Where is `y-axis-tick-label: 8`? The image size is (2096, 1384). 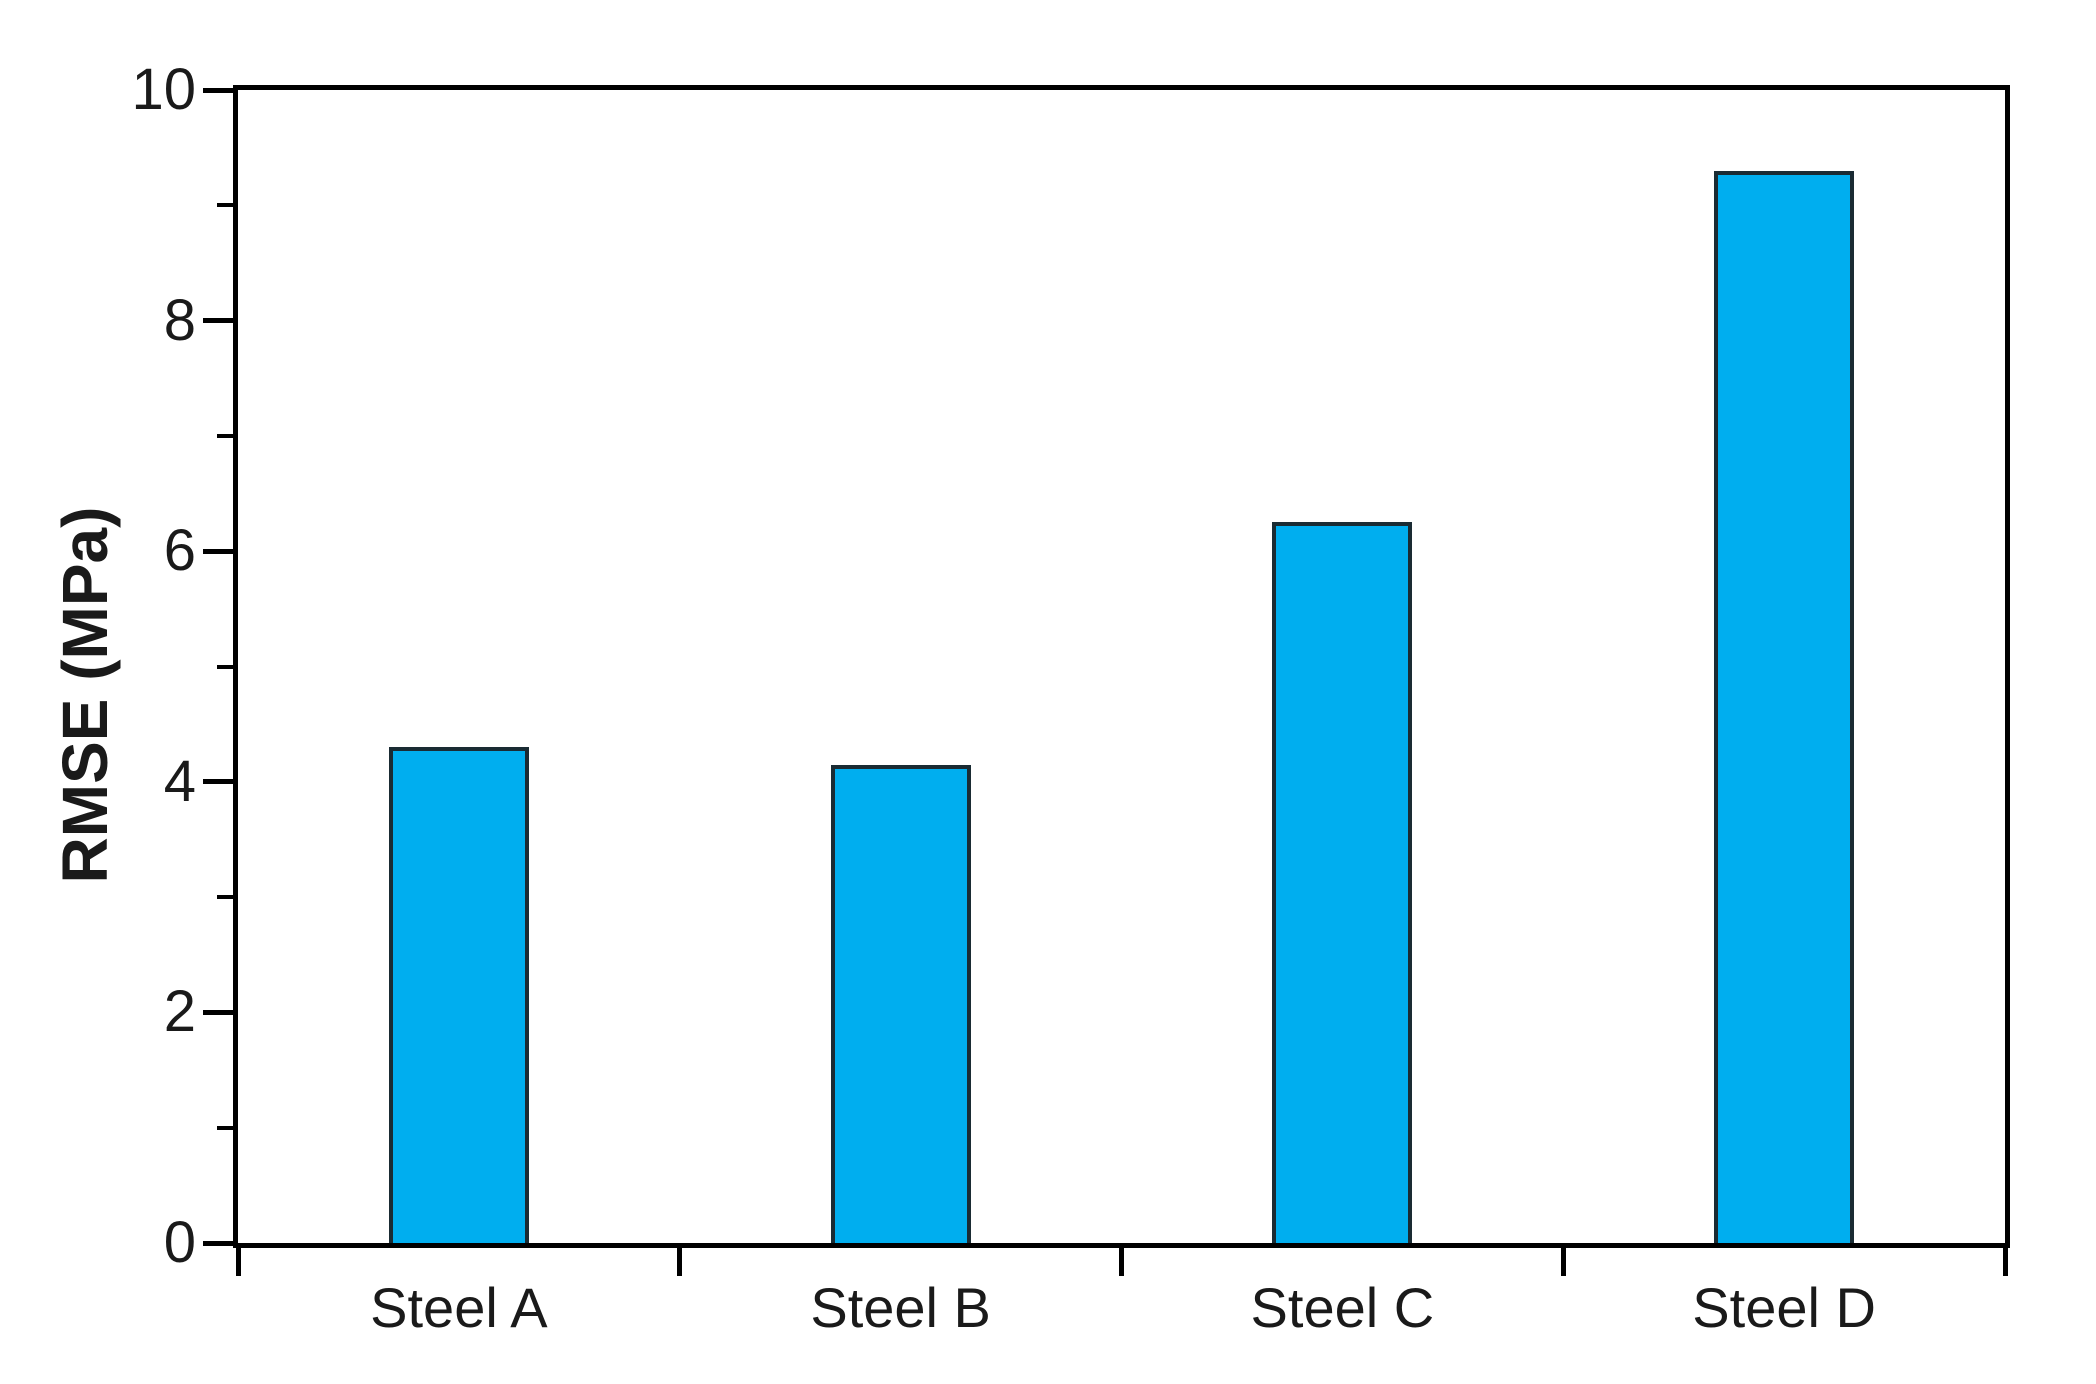
y-axis-tick-label: 8 is located at coordinates (179, 320).